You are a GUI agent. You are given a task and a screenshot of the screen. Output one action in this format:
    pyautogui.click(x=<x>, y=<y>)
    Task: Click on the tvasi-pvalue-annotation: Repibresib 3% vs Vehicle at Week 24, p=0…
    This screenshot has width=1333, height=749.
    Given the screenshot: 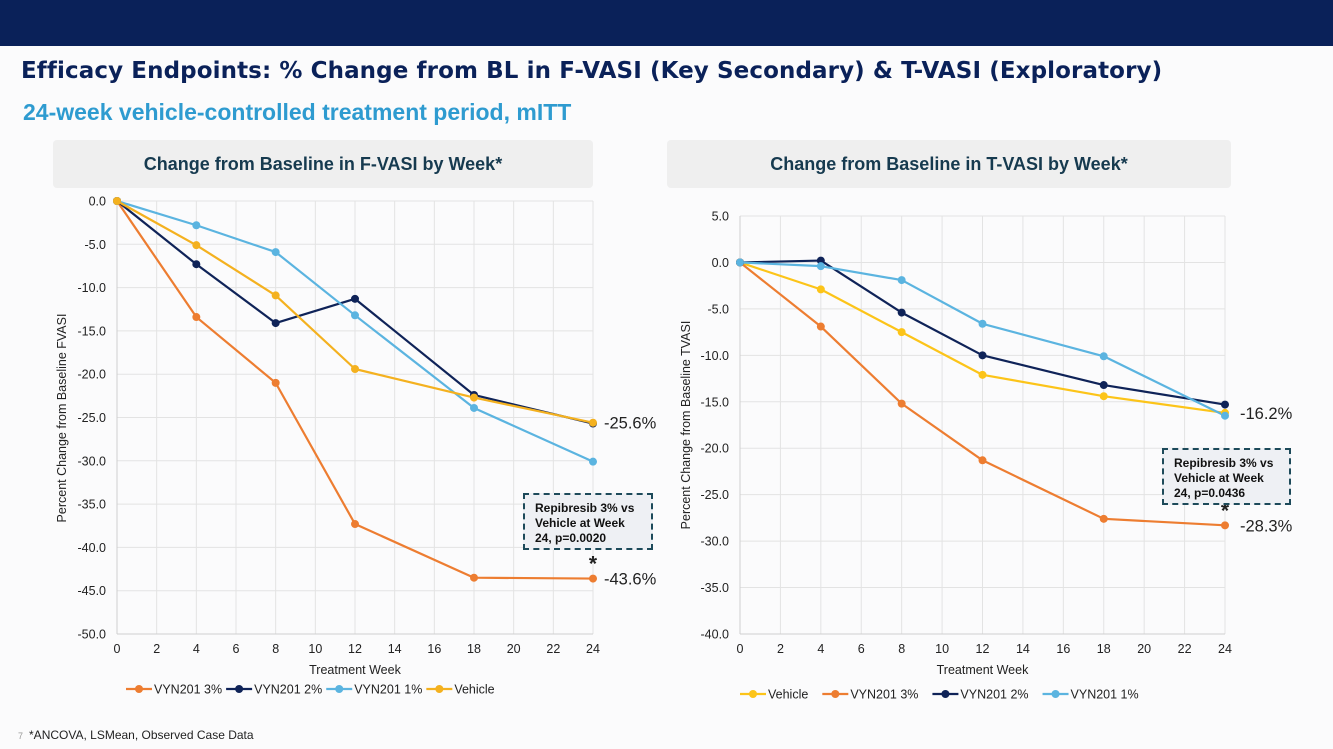 What is the action you would take?
    pyautogui.click(x=1226, y=476)
    